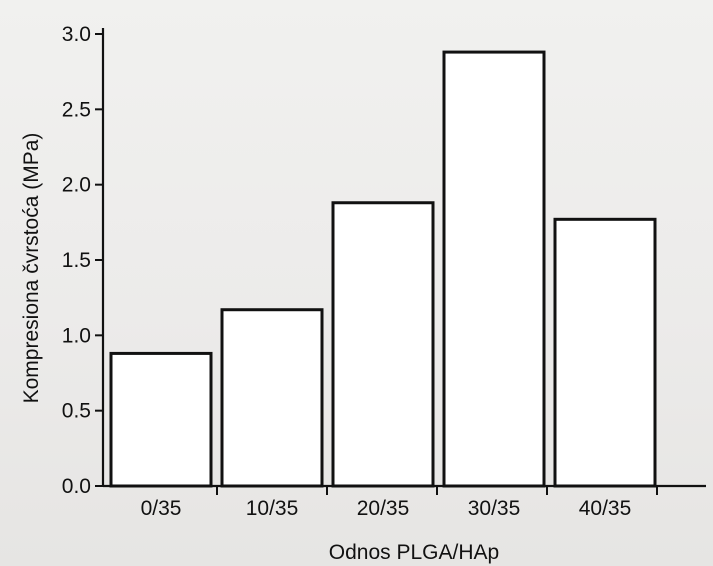  I want to click on x-axis-title: Odnos PLGA/HAp, so click(414, 552).